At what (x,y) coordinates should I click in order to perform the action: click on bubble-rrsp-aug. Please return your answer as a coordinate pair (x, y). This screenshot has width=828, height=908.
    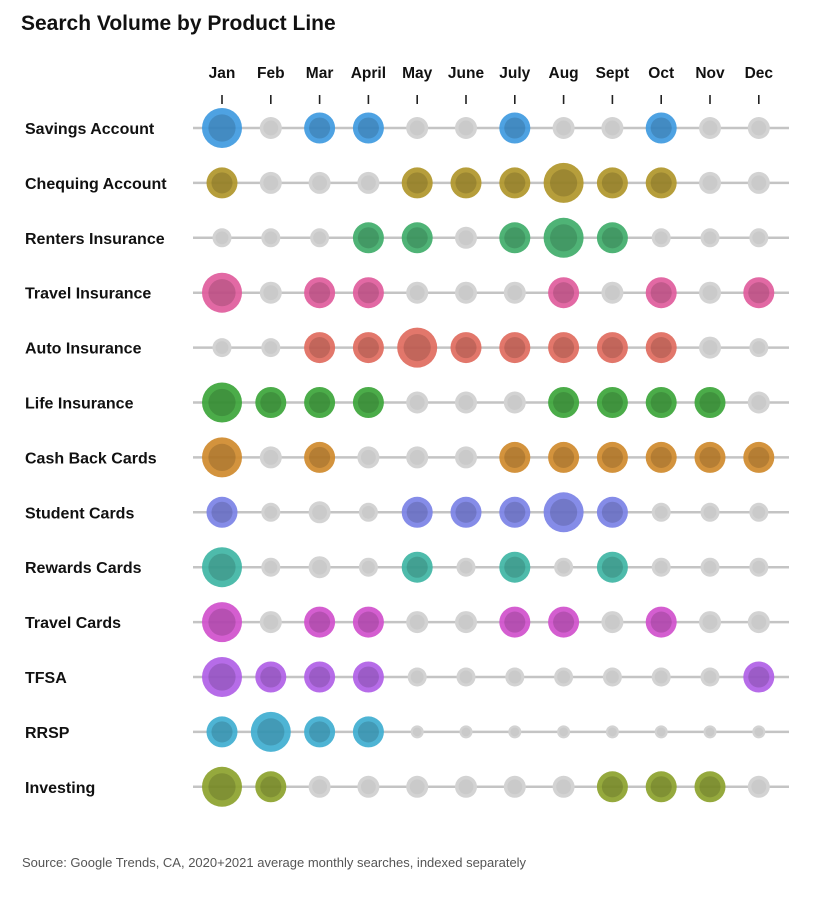
    Looking at the image, I should click on (564, 732).